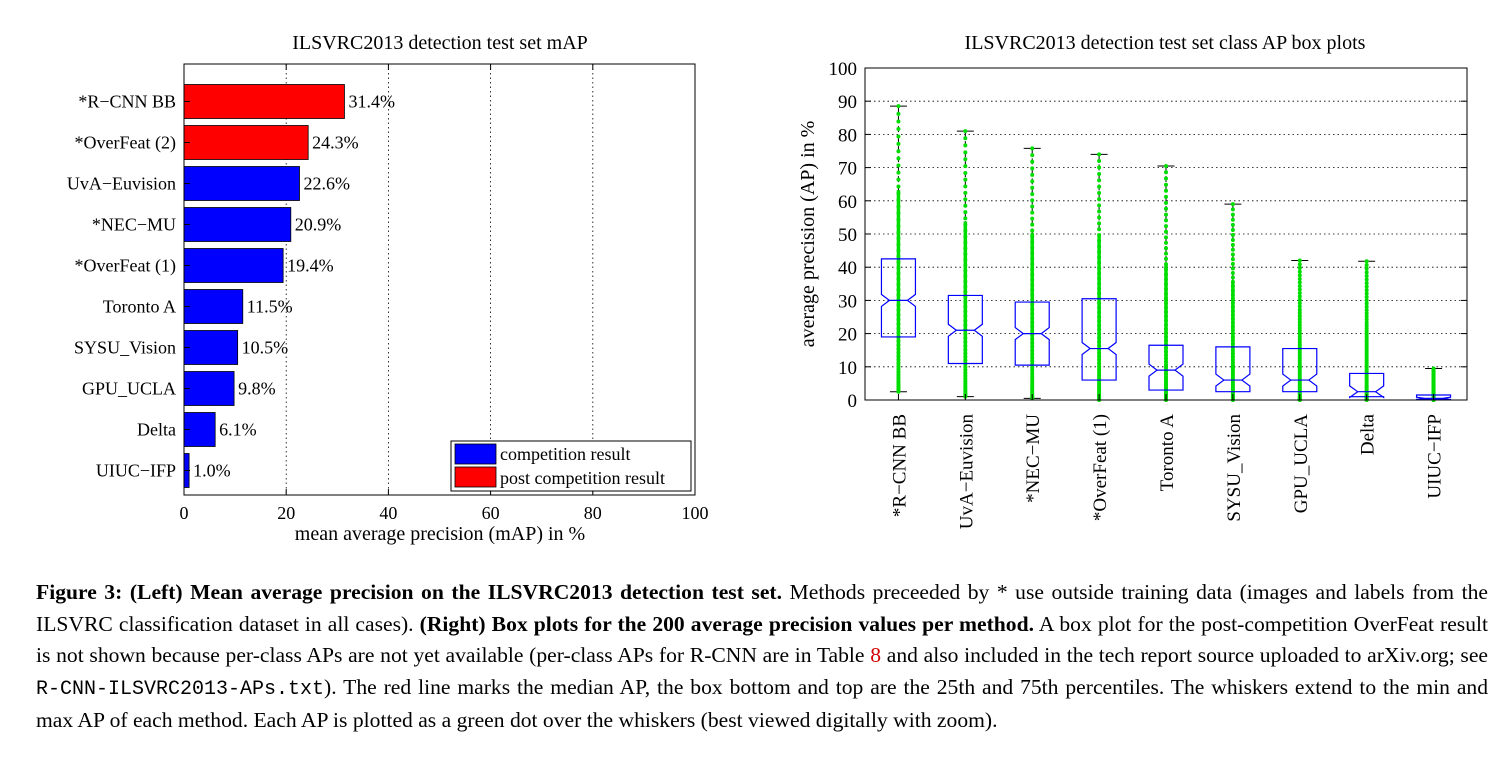 The height and width of the screenshot is (784, 1510). Describe the element at coordinates (847, 335) in the screenshot. I see `y-tick-label: 20` at that location.